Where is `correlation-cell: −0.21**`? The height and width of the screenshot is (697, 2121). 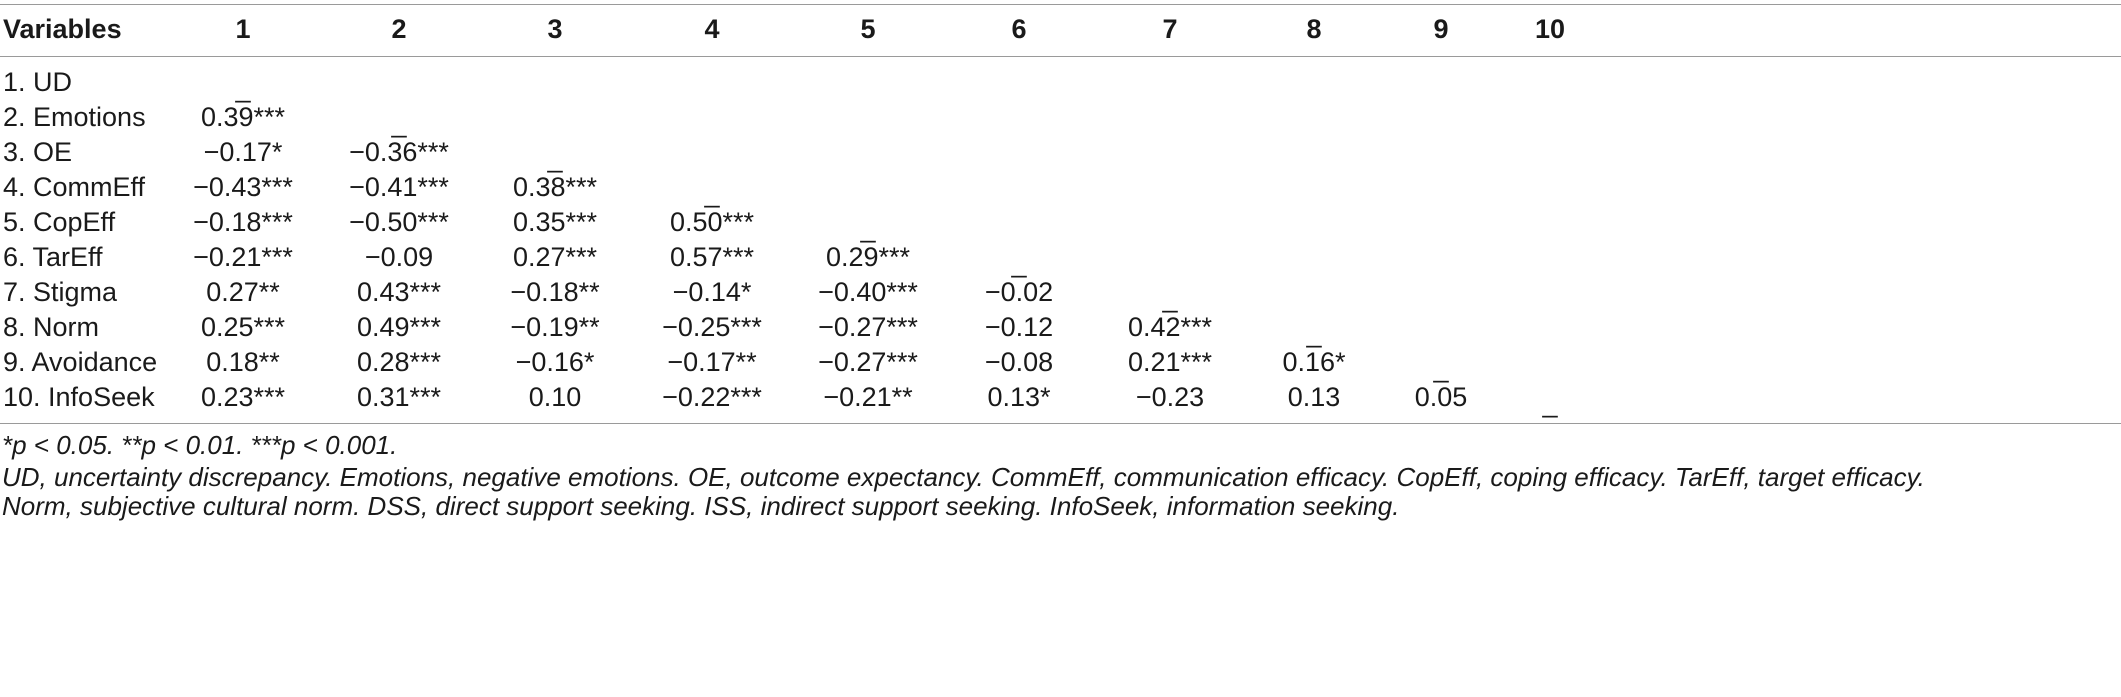 correlation-cell: −0.21** is located at coordinates (868, 397).